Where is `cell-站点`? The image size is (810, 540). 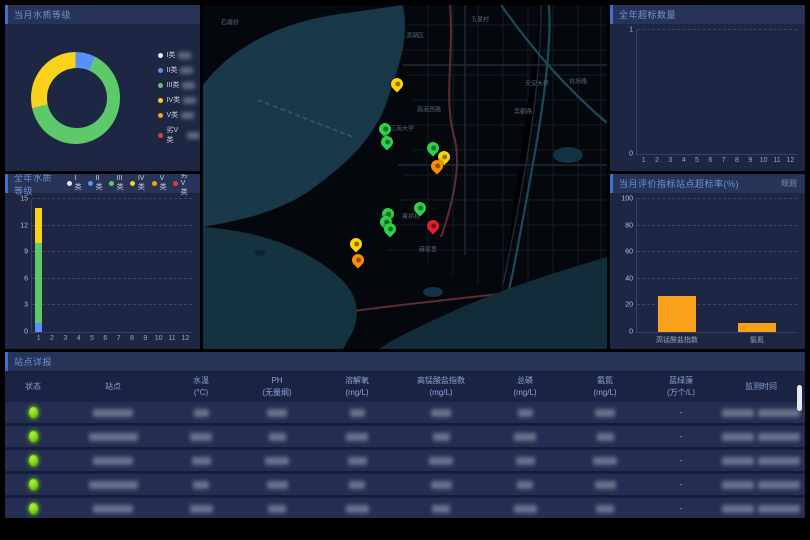 cell-站点 is located at coordinates (113, 508).